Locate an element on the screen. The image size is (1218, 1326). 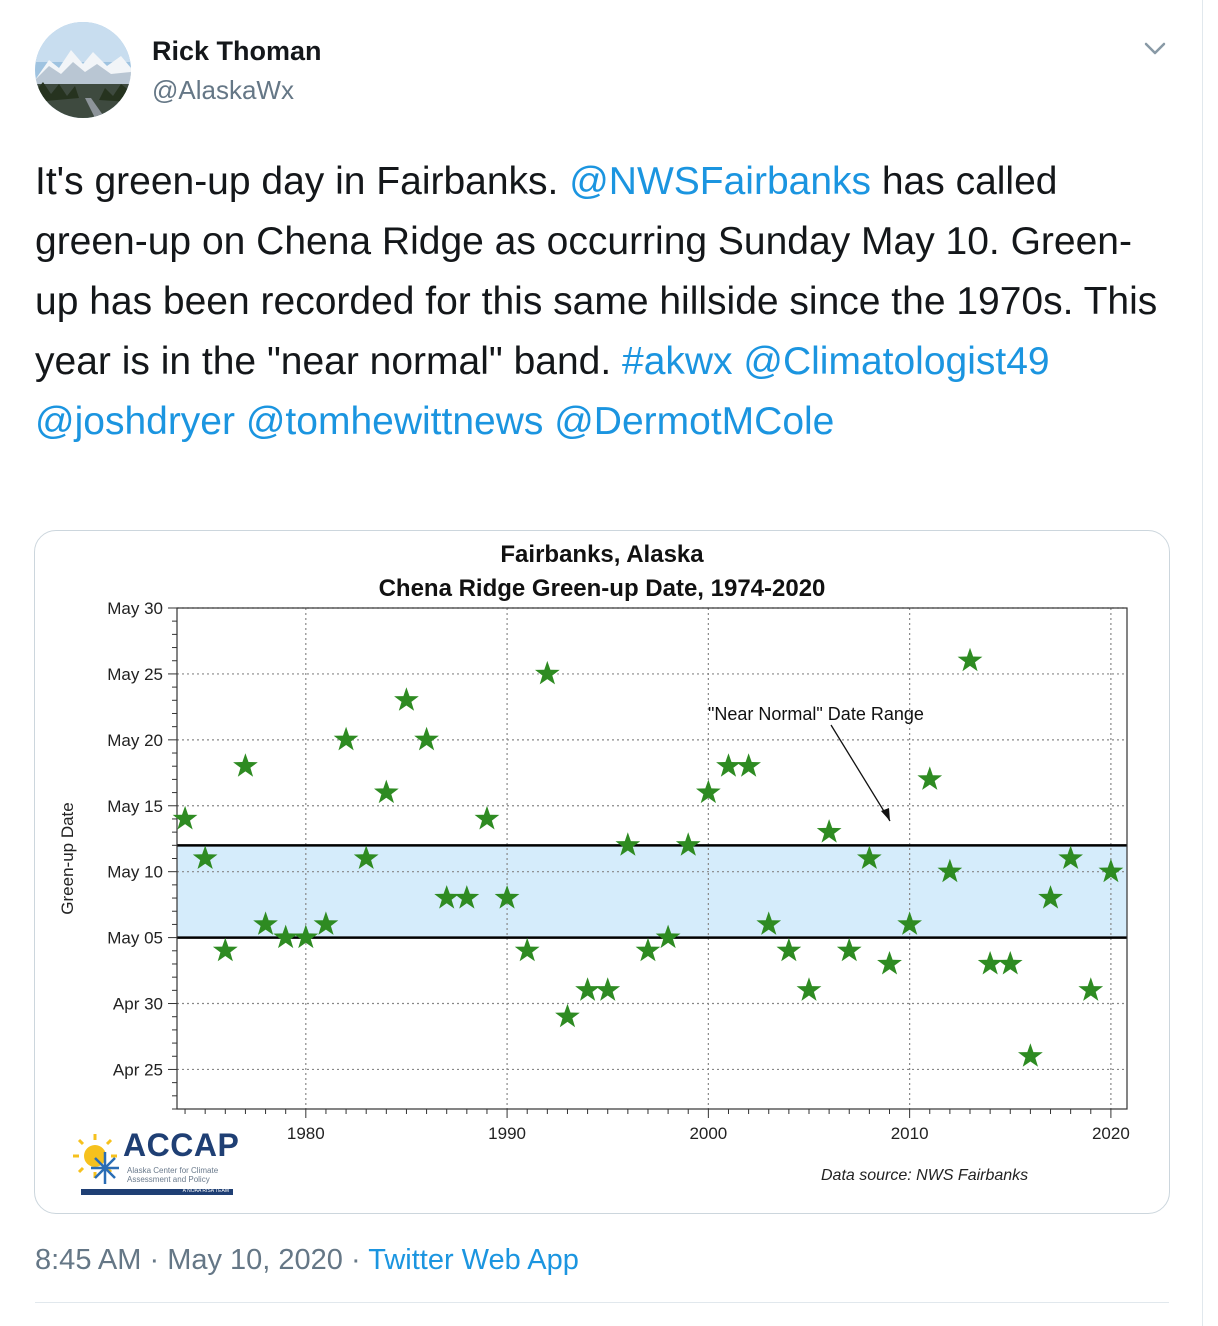
x-tick-label: 1980 is located at coordinates (306, 1133).